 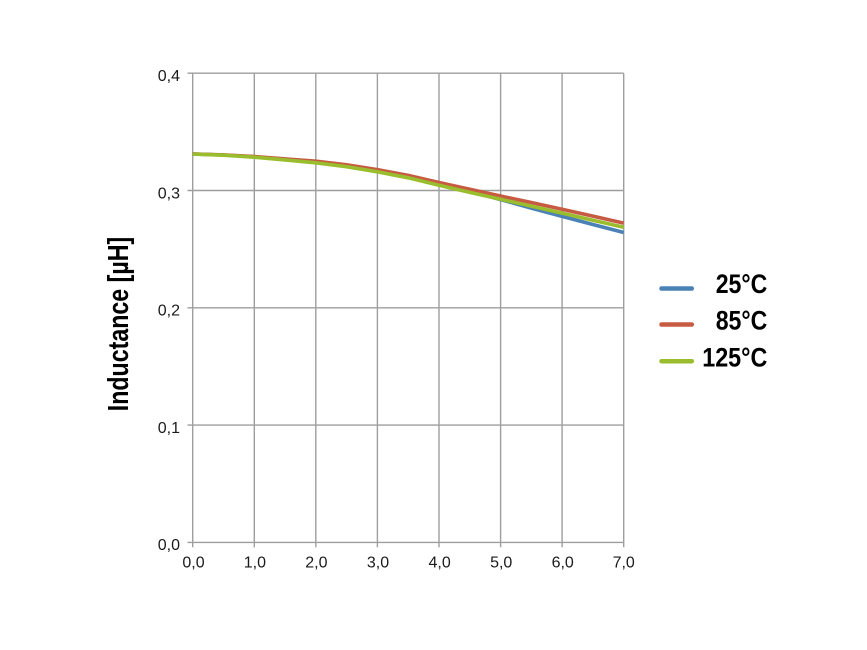 I want to click on svg-text: 7,0, so click(x=624, y=563).